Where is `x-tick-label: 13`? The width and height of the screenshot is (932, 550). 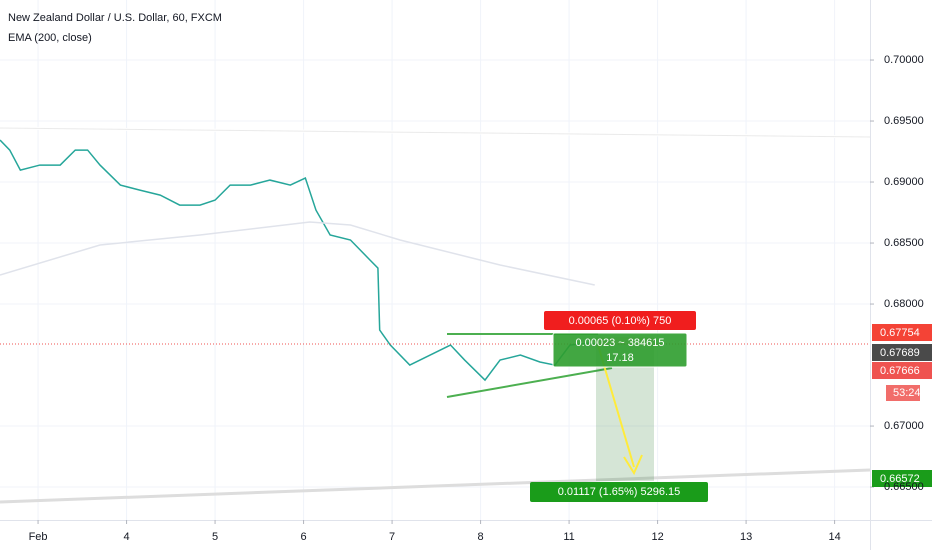 x-tick-label: 13 is located at coordinates (746, 537).